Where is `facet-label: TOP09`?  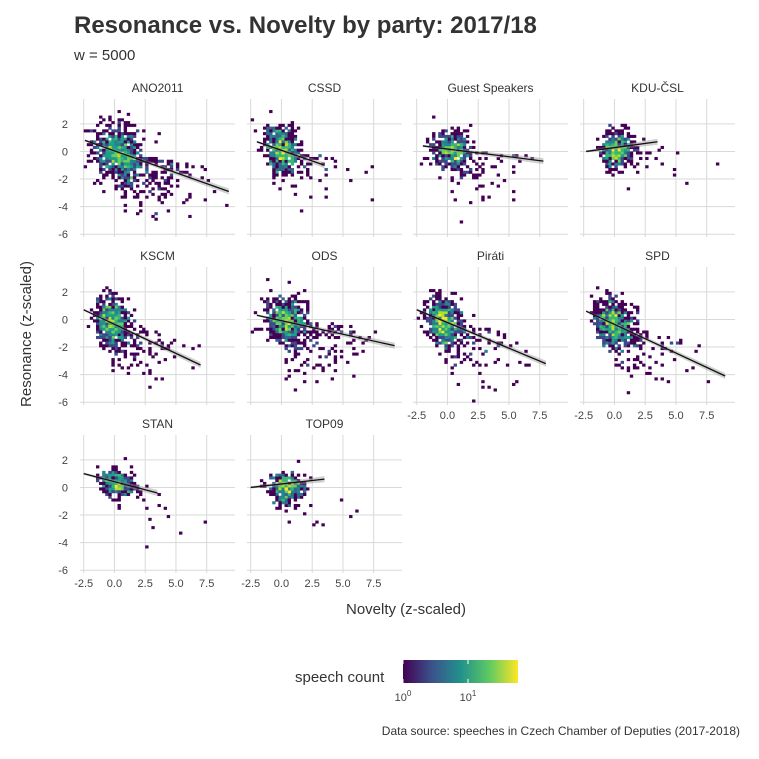
facet-label: TOP09 is located at coordinates (325, 424).